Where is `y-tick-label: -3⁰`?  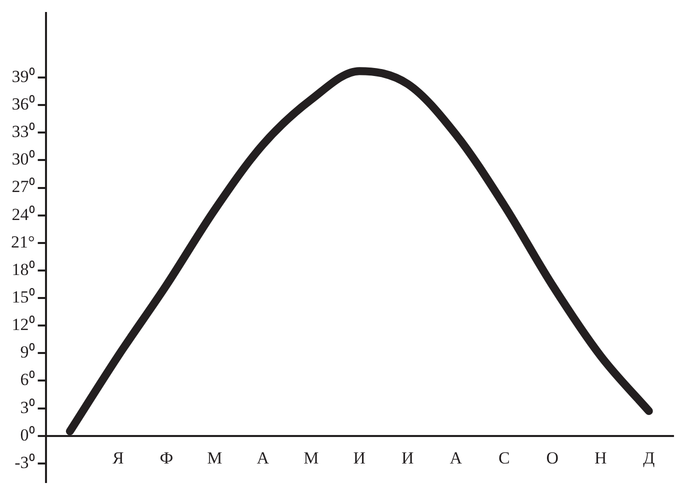 y-tick-label: -3⁰ is located at coordinates (24, 462).